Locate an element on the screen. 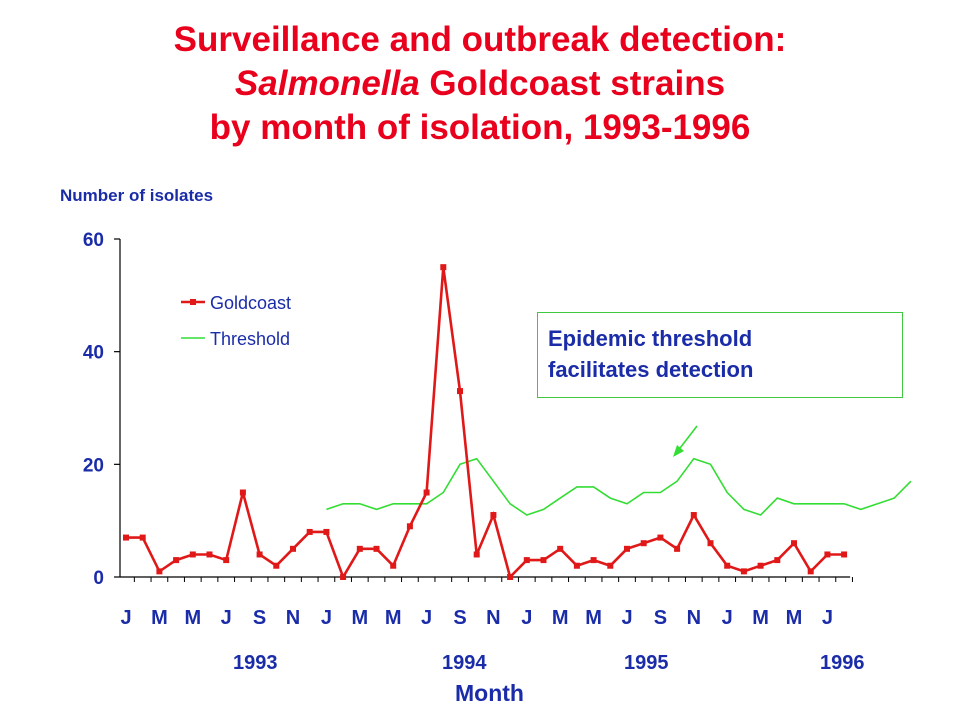 The height and width of the screenshot is (720, 960). y-tick-label: 20 is located at coordinates (93, 465).